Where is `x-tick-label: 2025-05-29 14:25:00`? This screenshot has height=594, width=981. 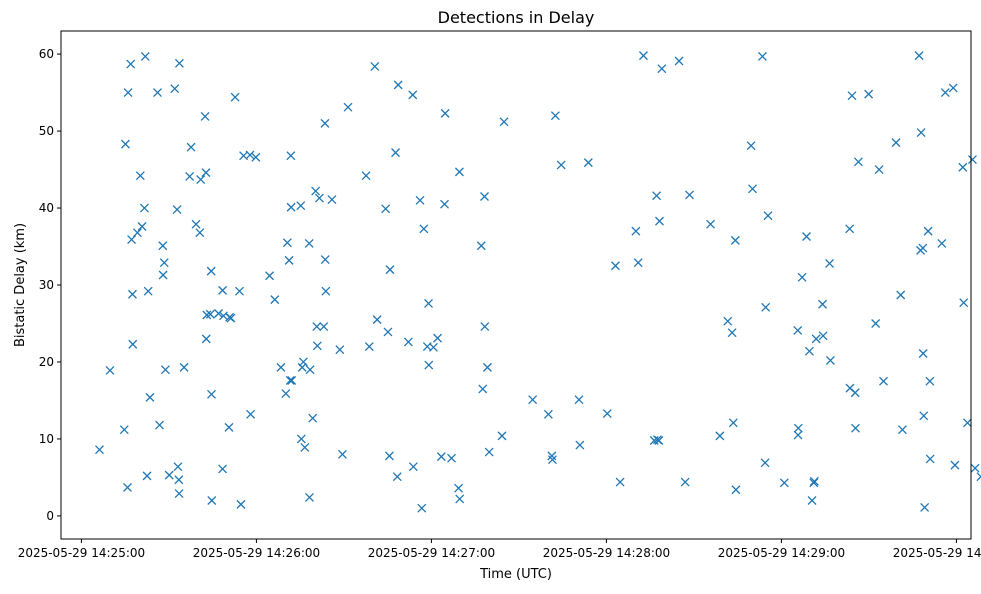 x-tick-label: 2025-05-29 14:25:00 is located at coordinates (81, 553).